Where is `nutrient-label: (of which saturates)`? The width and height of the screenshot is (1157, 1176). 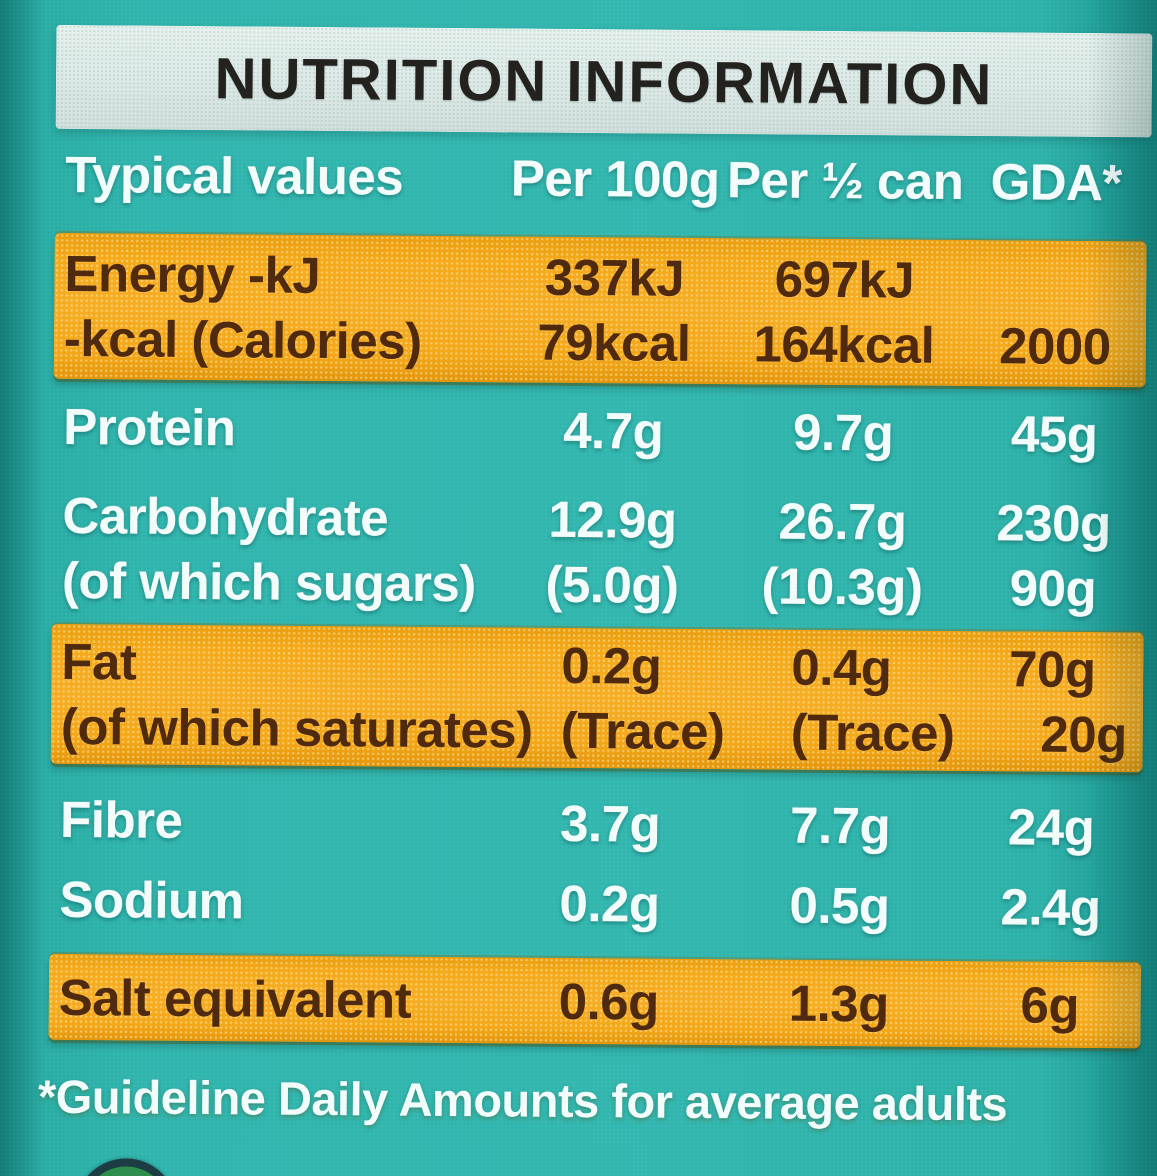 nutrient-label: (of which saturates) is located at coordinates (296, 728).